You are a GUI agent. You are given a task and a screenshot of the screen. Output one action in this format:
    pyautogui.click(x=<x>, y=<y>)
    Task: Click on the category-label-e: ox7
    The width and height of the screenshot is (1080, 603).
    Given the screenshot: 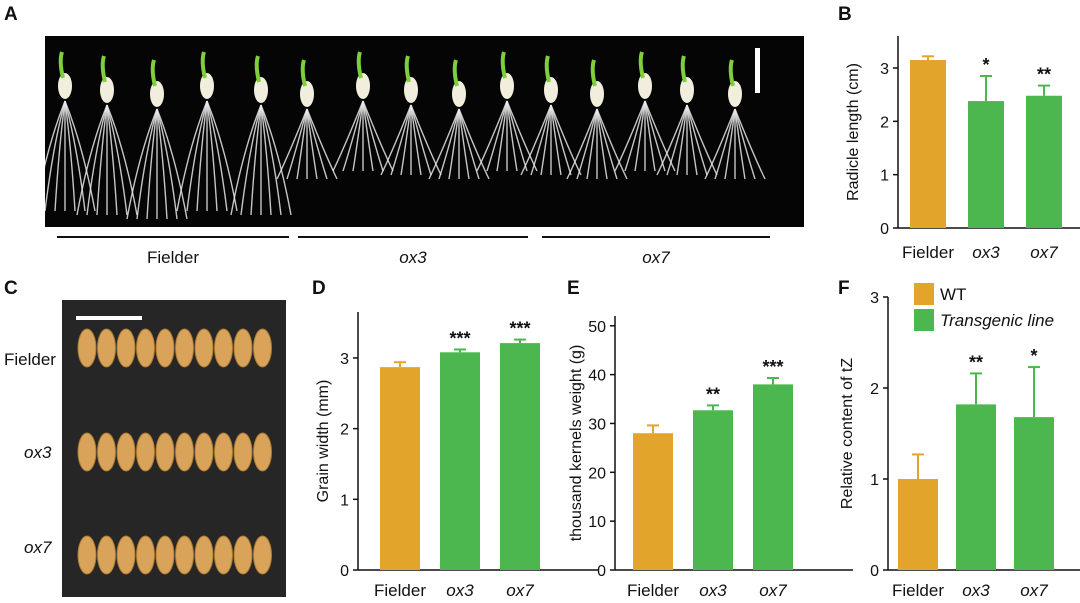 What is the action you would take?
    pyautogui.click(x=773, y=590)
    